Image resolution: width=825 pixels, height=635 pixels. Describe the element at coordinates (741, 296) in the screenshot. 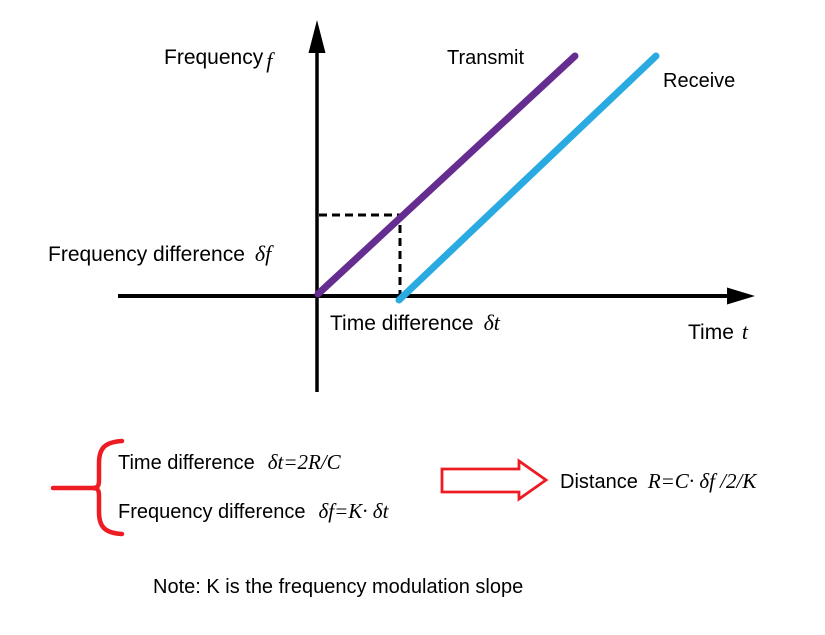

I see `x-axis-arrowhead` at that location.